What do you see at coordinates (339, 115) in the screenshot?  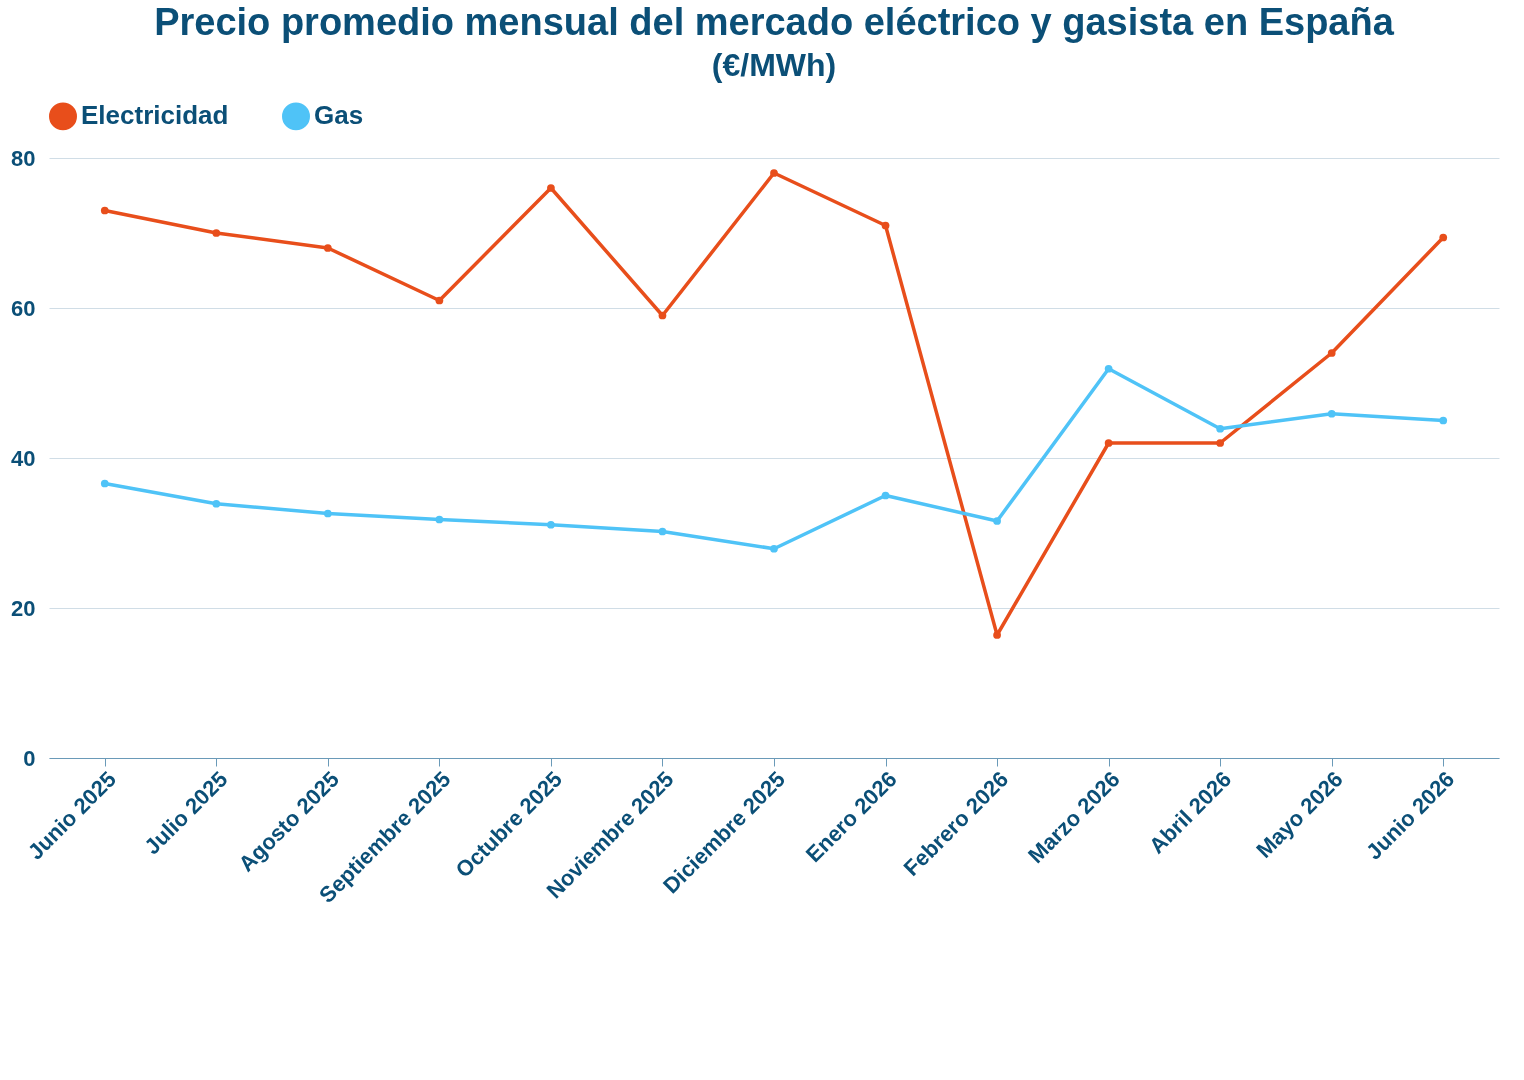 I see `legend-label: Gas` at bounding box center [339, 115].